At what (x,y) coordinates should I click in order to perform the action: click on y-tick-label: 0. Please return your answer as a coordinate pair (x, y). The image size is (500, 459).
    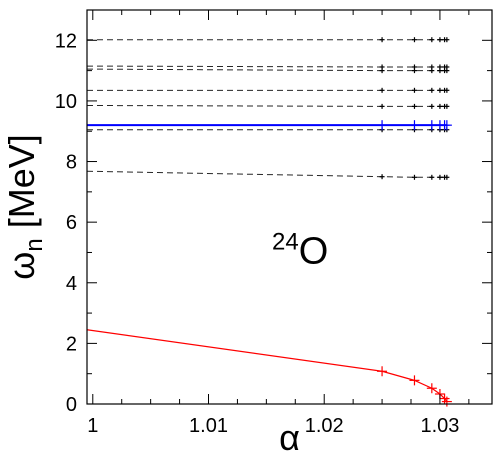
    Looking at the image, I should click on (71, 405).